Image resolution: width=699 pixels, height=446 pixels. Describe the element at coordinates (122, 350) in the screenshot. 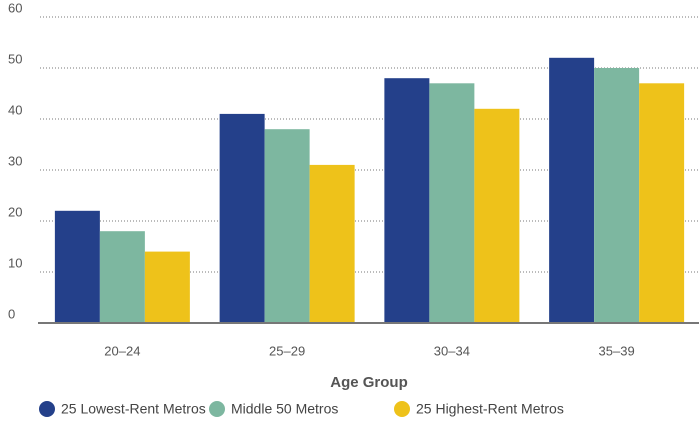

I see `x-tick-label: 20–24` at that location.